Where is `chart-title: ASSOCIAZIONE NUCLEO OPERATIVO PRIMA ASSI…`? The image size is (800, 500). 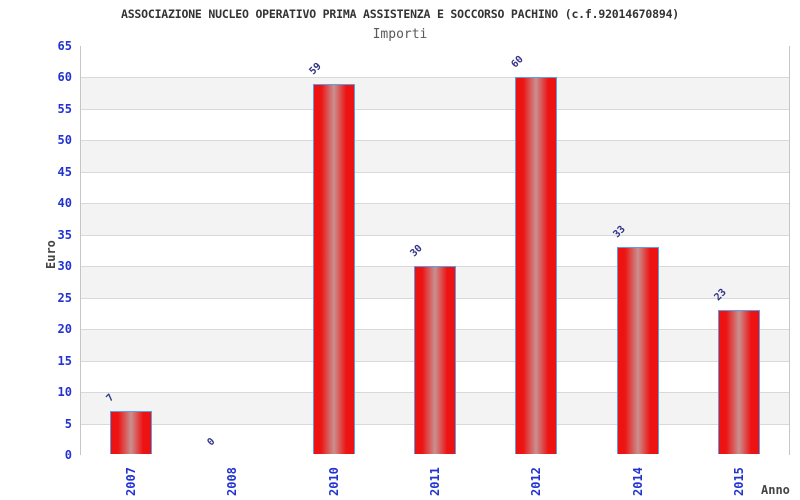 chart-title: ASSOCIAZIONE NUCLEO OPERATIVO PRIMA ASSI… is located at coordinates (400, 14).